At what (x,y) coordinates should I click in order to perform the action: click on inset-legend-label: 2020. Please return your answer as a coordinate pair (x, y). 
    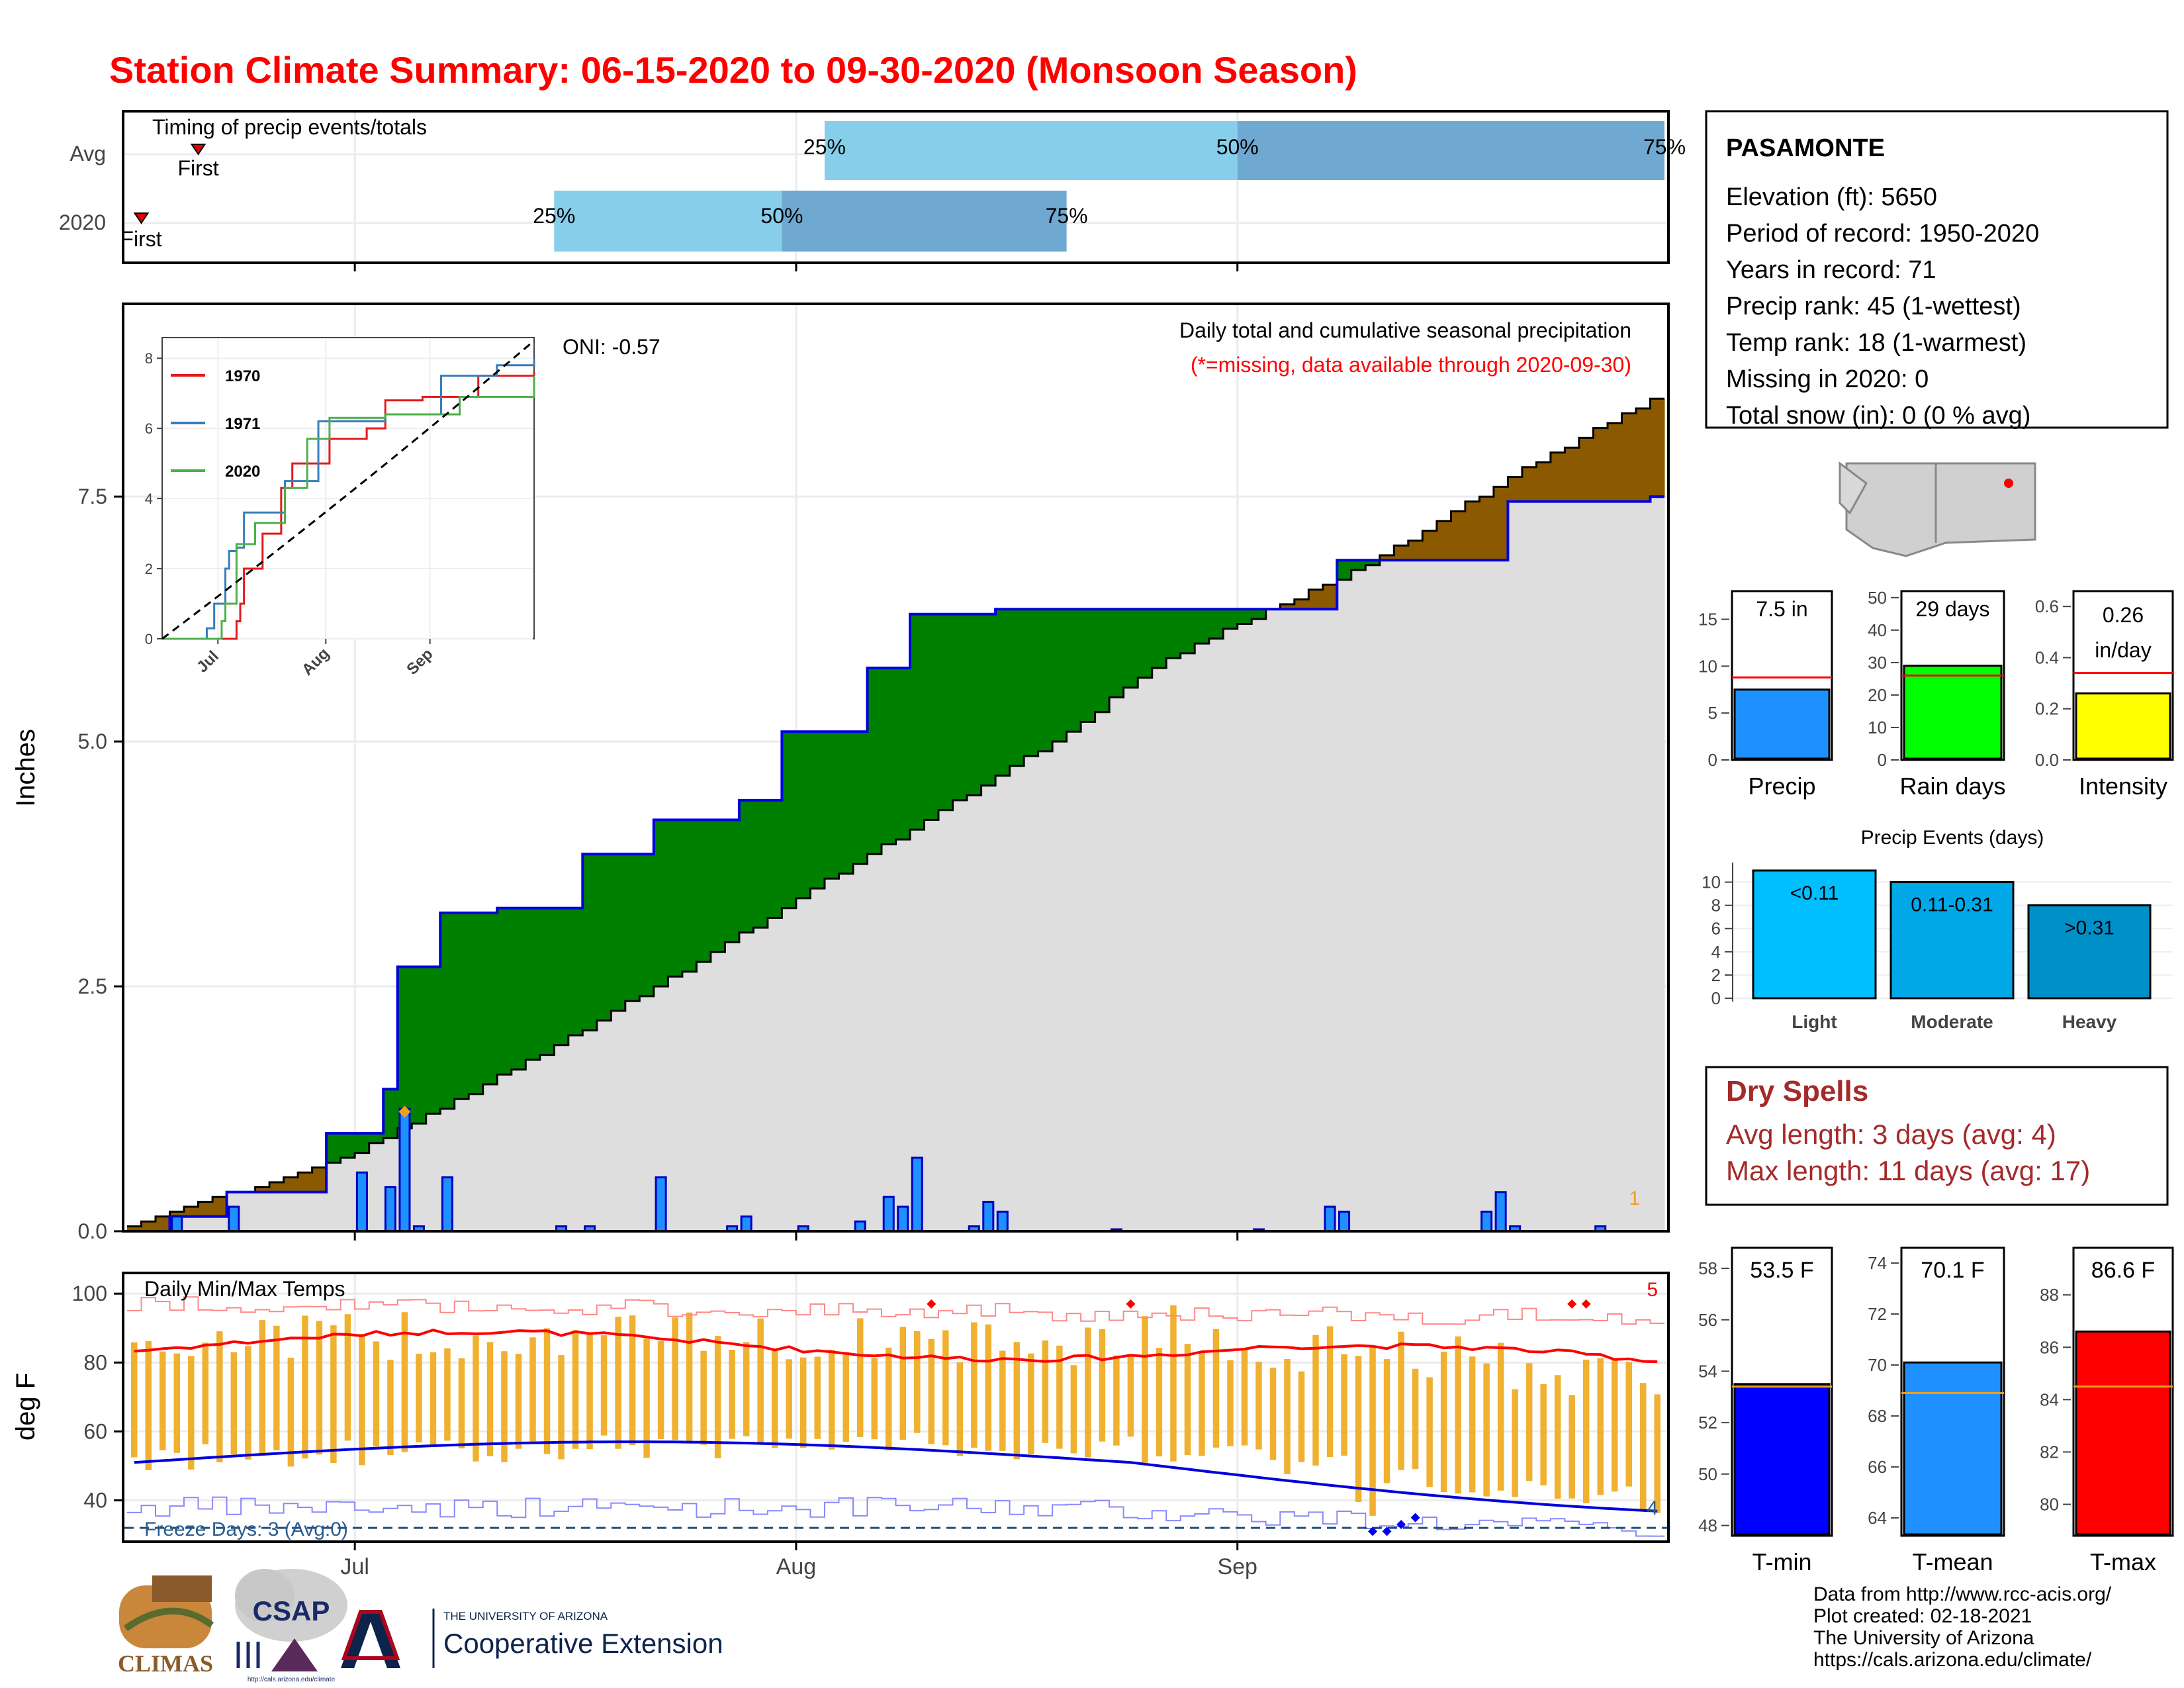
    Looking at the image, I should click on (242, 472).